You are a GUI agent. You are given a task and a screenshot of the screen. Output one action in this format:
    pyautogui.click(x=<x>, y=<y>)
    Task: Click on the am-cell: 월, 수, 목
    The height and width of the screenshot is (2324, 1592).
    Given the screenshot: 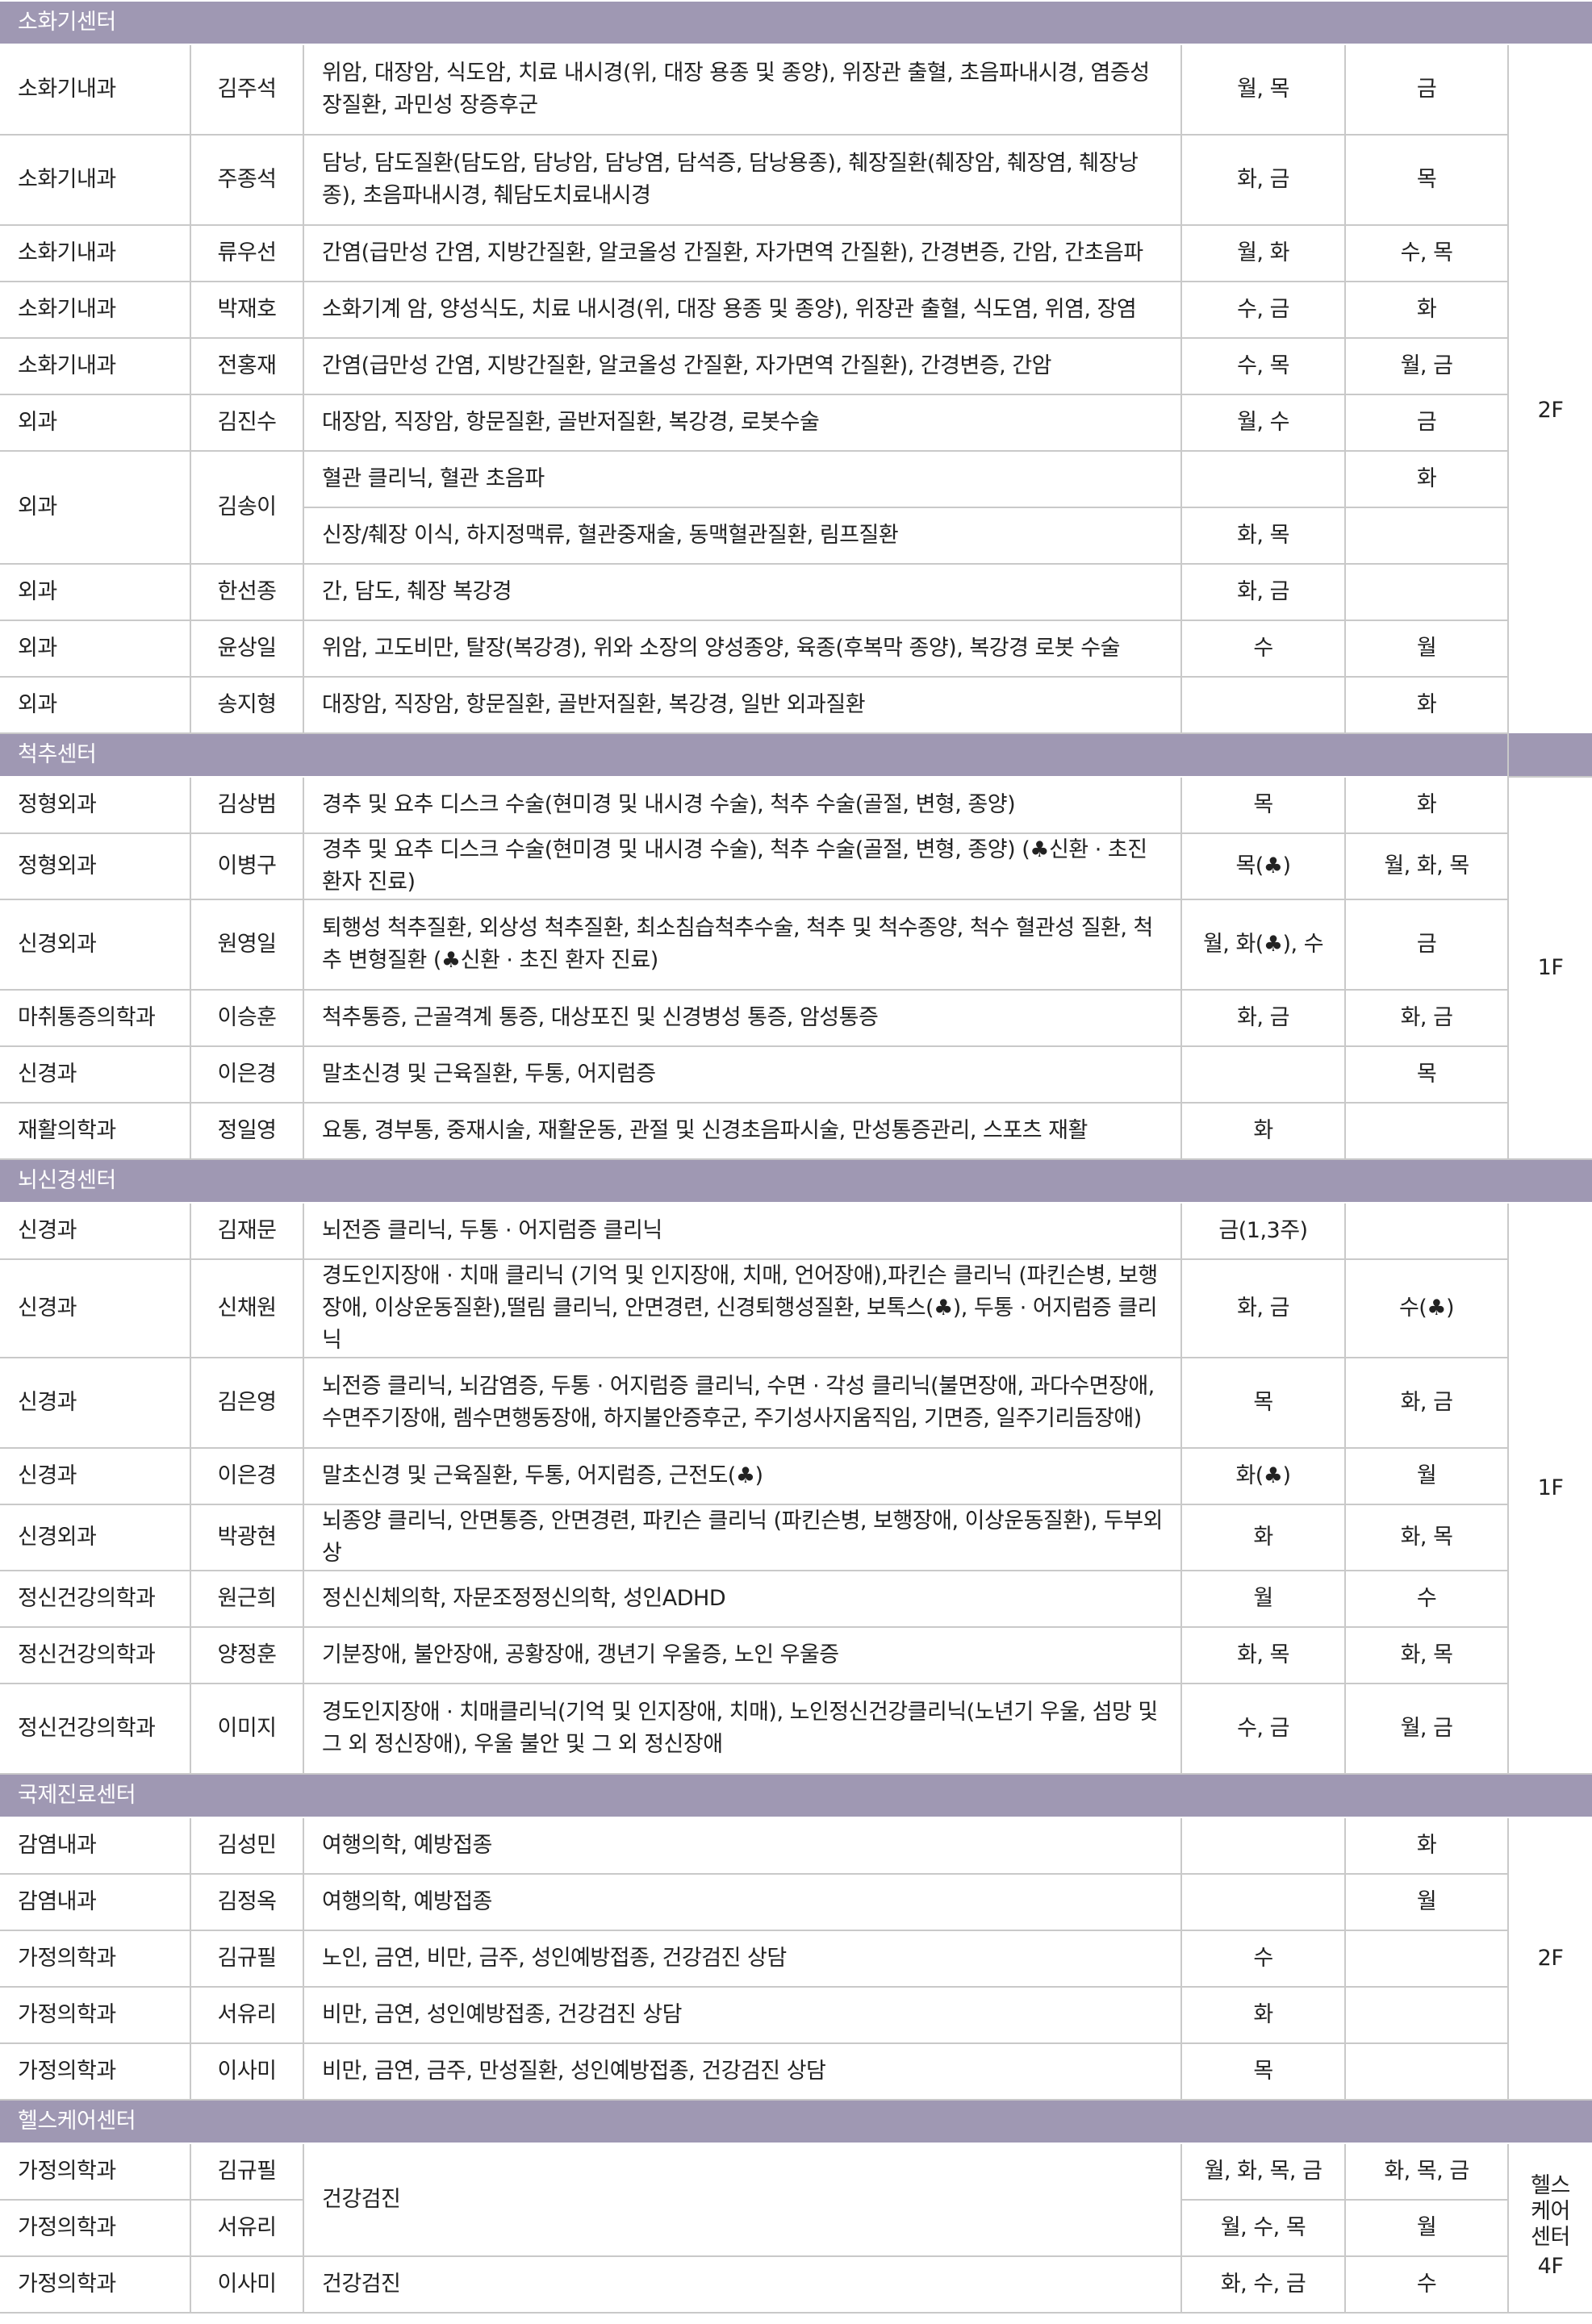 What is the action you would take?
    pyautogui.click(x=1263, y=2228)
    